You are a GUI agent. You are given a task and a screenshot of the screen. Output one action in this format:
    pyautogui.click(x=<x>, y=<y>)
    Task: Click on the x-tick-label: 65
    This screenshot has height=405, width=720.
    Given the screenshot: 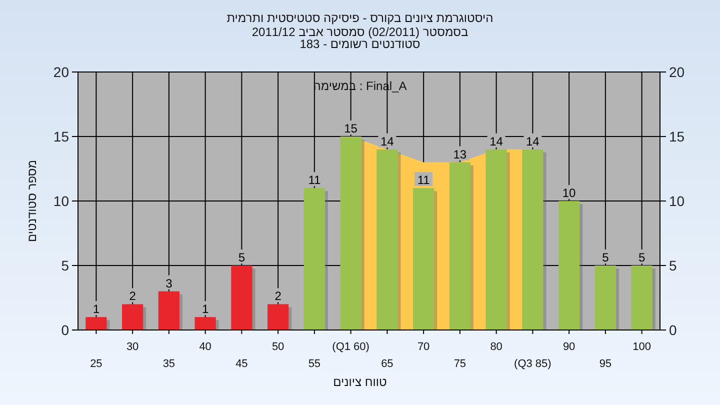 What is the action you would take?
    pyautogui.click(x=387, y=364)
    